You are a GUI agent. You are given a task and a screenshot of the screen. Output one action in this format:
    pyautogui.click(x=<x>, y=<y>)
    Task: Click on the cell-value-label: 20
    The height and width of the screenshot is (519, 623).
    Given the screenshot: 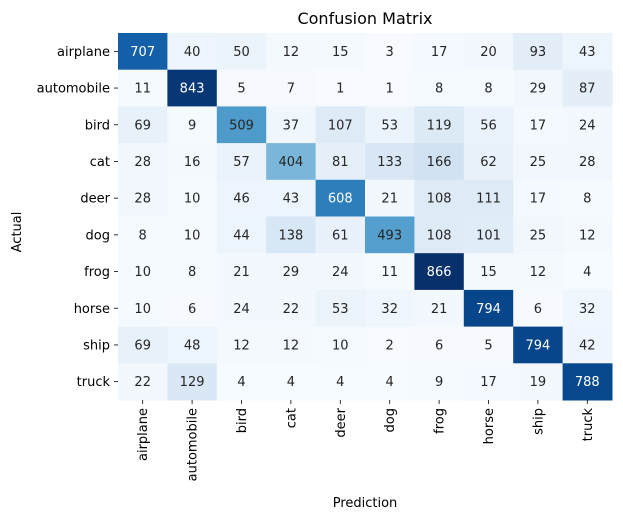 What is the action you would take?
    pyautogui.click(x=488, y=52)
    